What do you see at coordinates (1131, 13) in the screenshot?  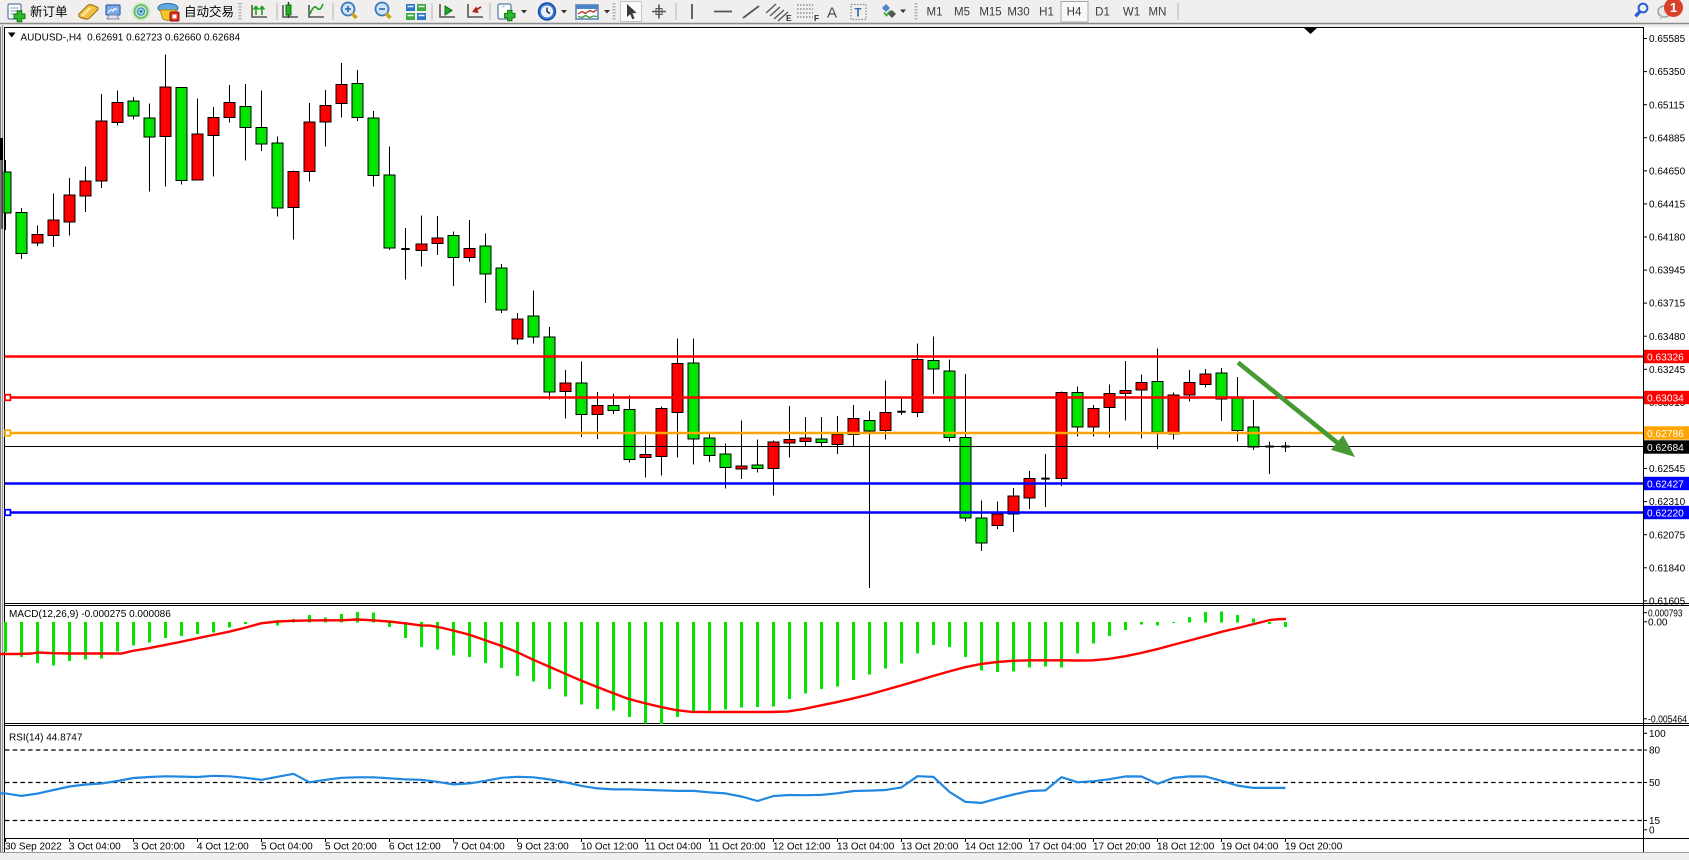 I see `svg-text: W1` at bounding box center [1131, 13].